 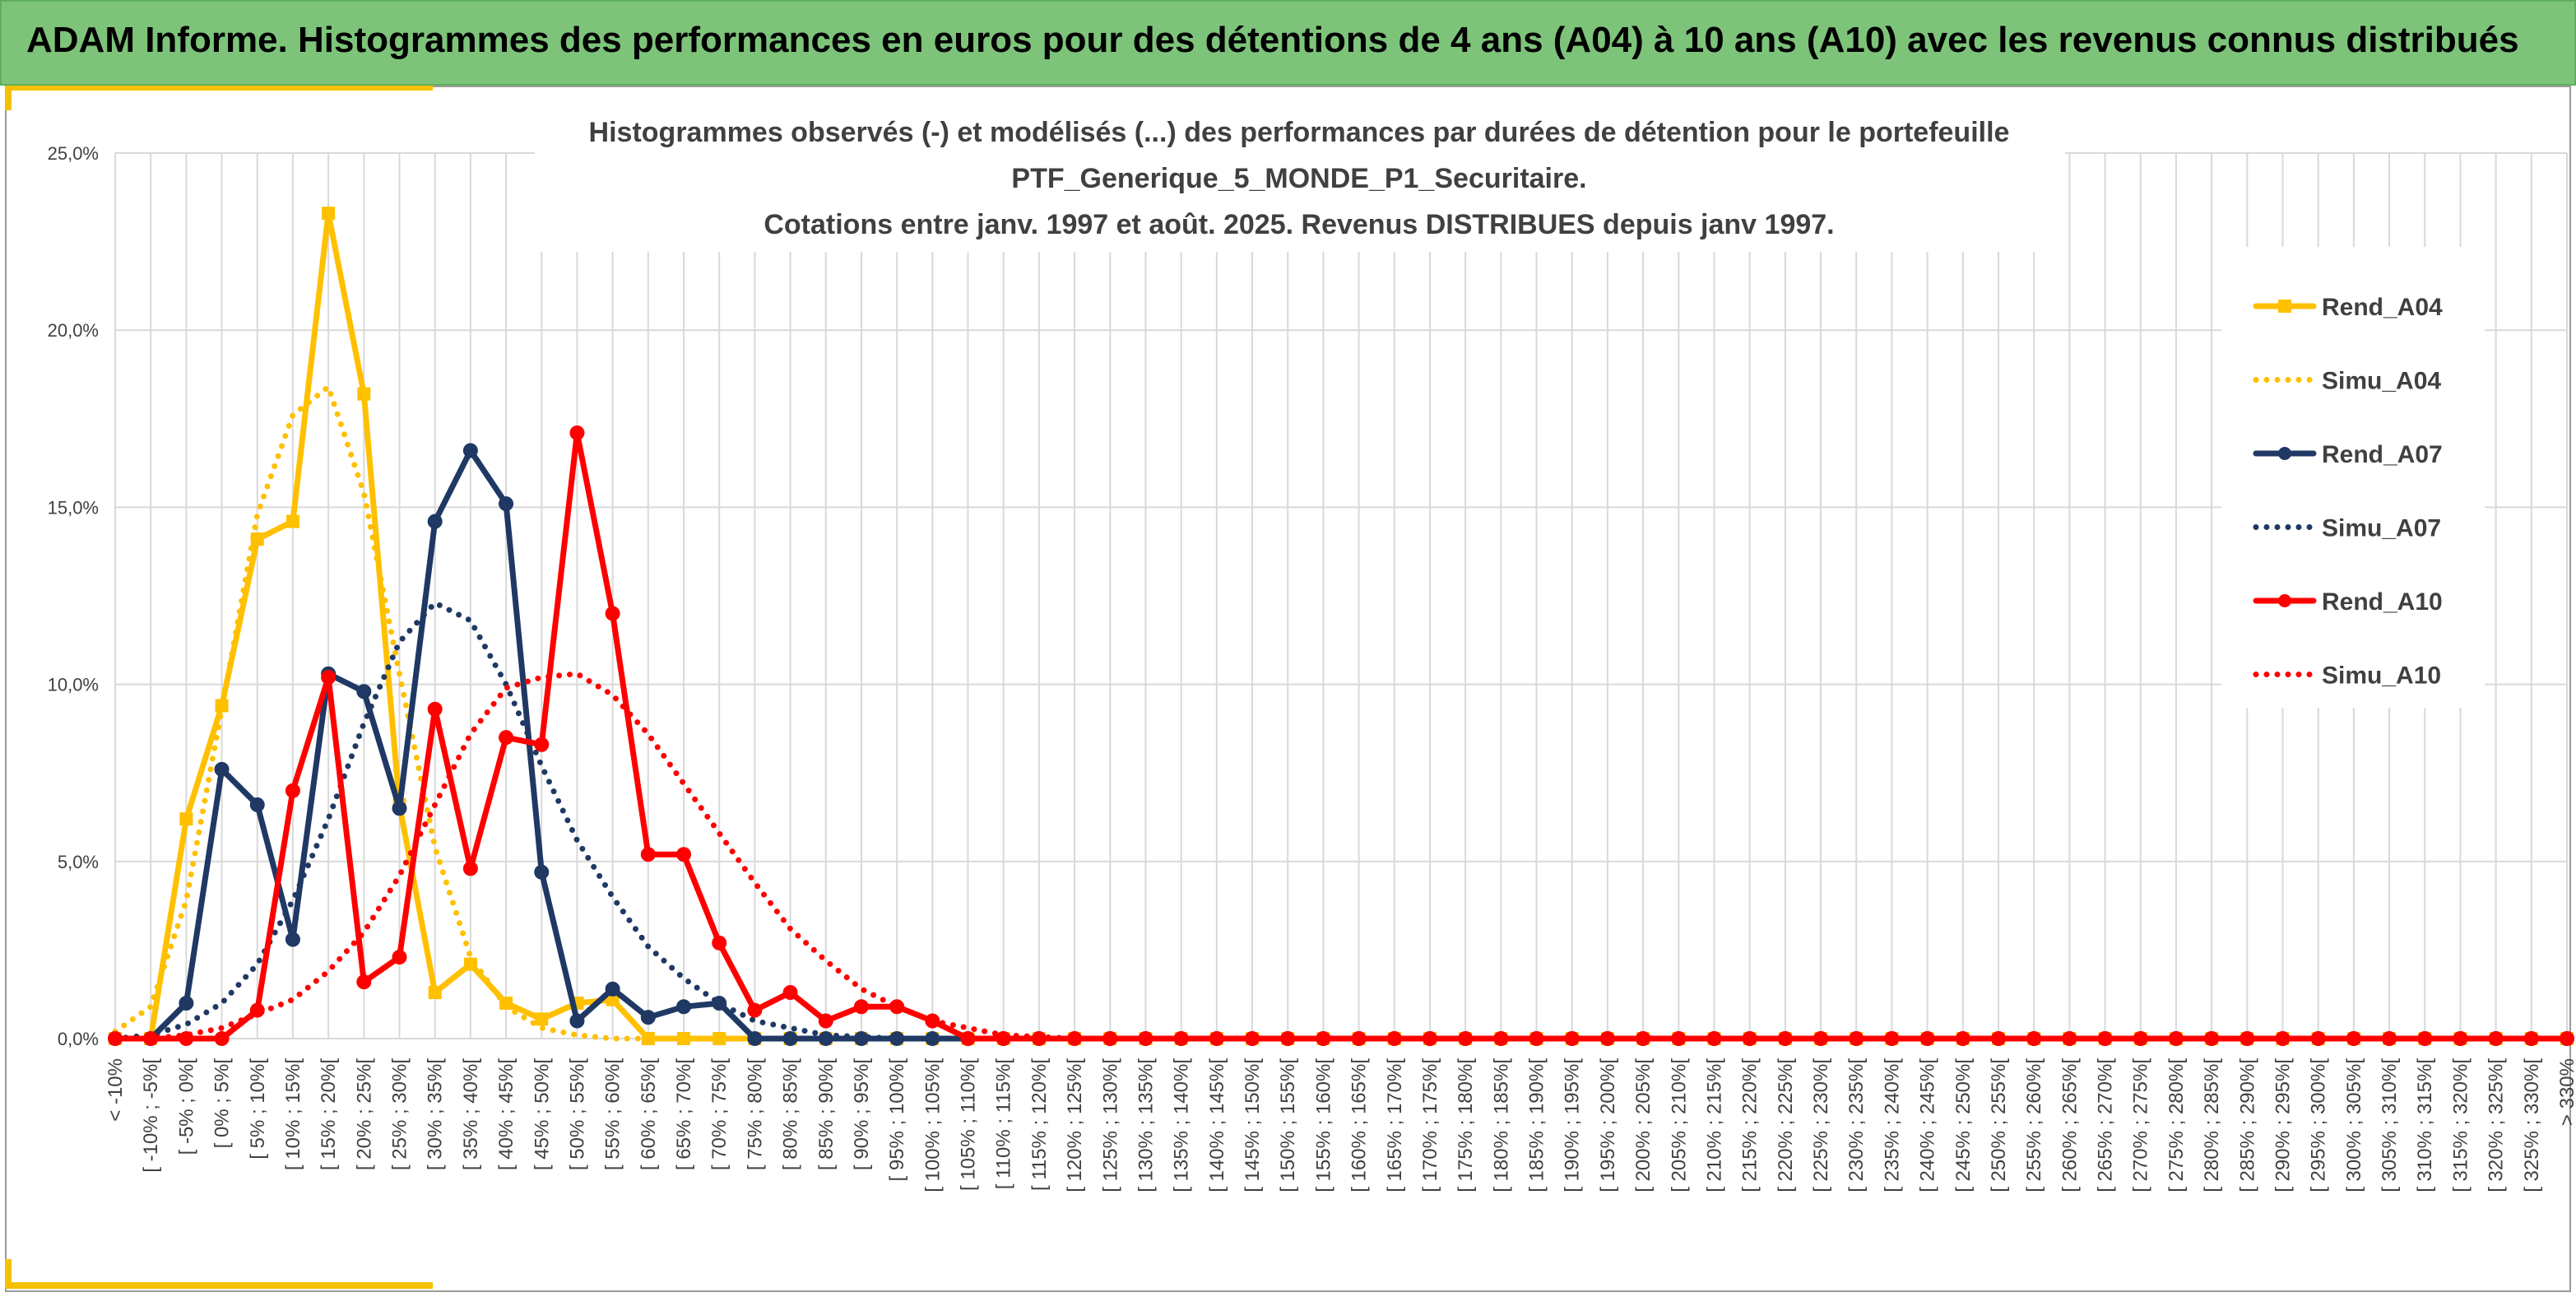 I want to click on x-tick-label: [ 120% ; 125%[, so click(x=1075, y=1125).